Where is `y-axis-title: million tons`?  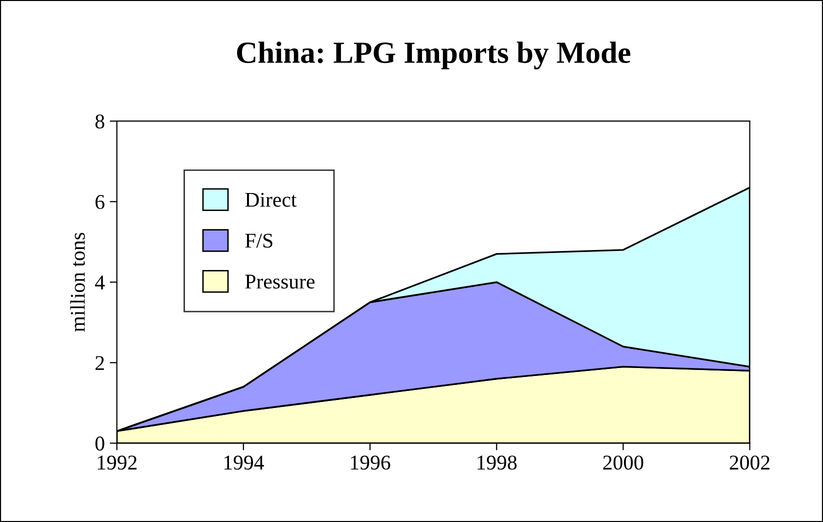 y-axis-title: million tons is located at coordinates (77, 282).